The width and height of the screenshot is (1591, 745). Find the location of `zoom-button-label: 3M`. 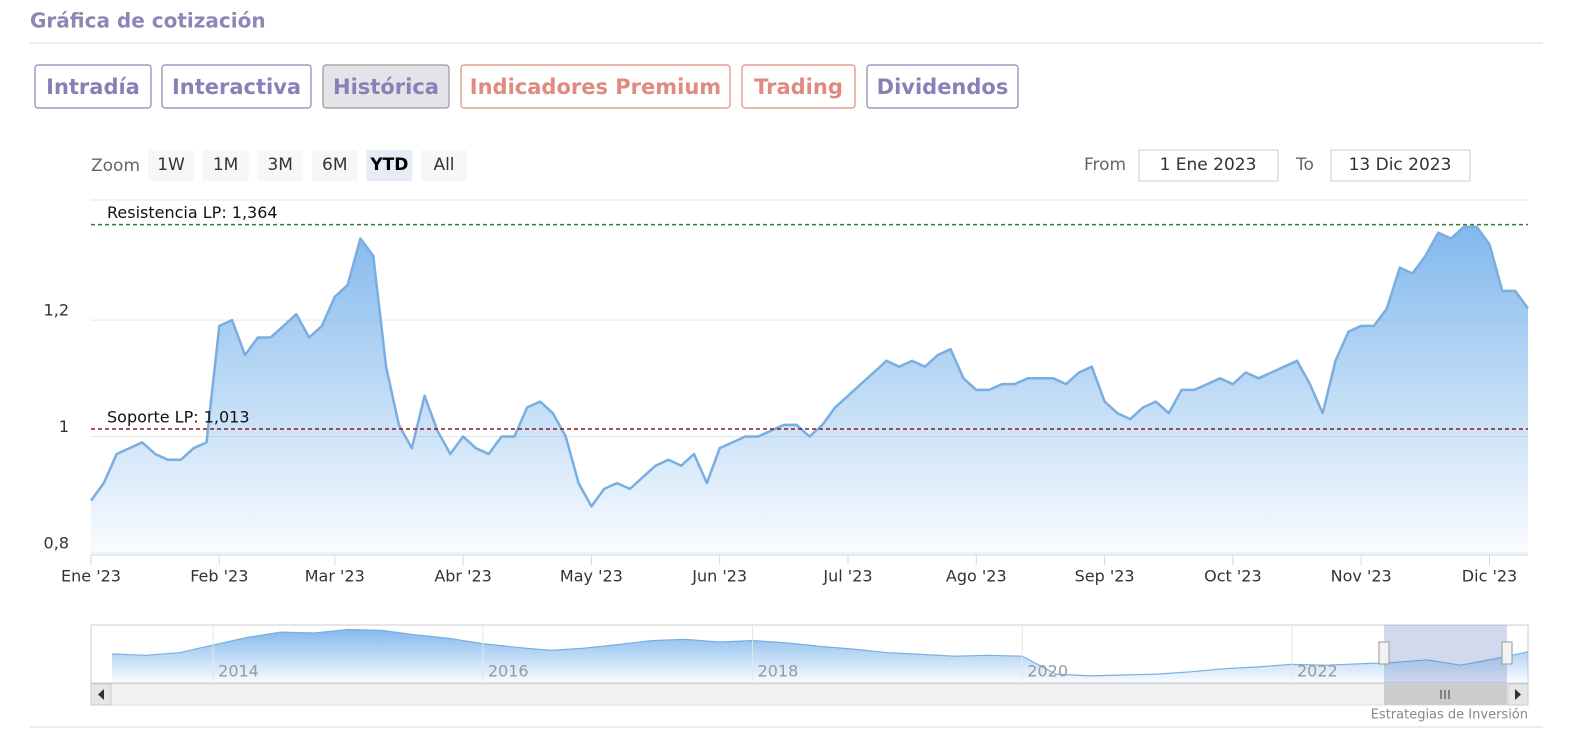

zoom-button-label: 3M is located at coordinates (279, 165).